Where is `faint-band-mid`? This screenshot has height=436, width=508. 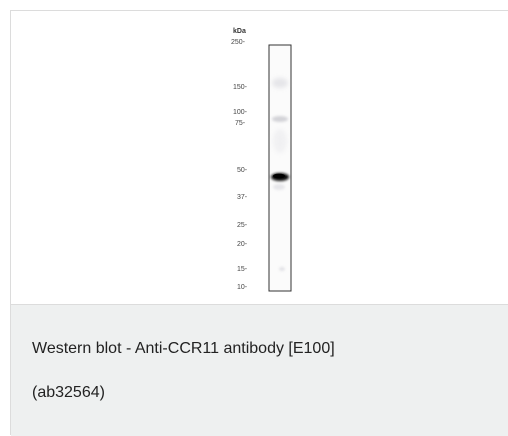 faint-band-mid is located at coordinates (280, 119).